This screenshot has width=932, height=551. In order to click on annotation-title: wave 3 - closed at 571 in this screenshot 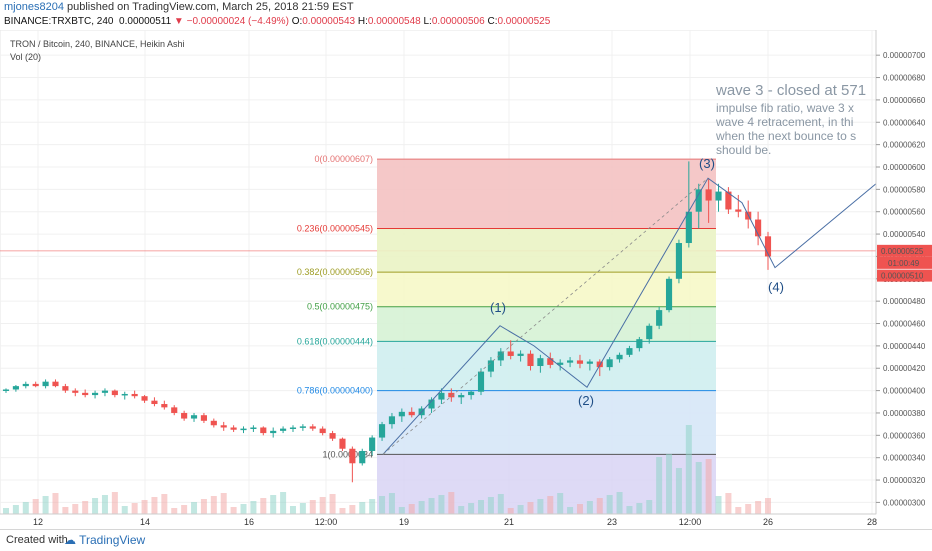, I will do `click(790, 90)`.